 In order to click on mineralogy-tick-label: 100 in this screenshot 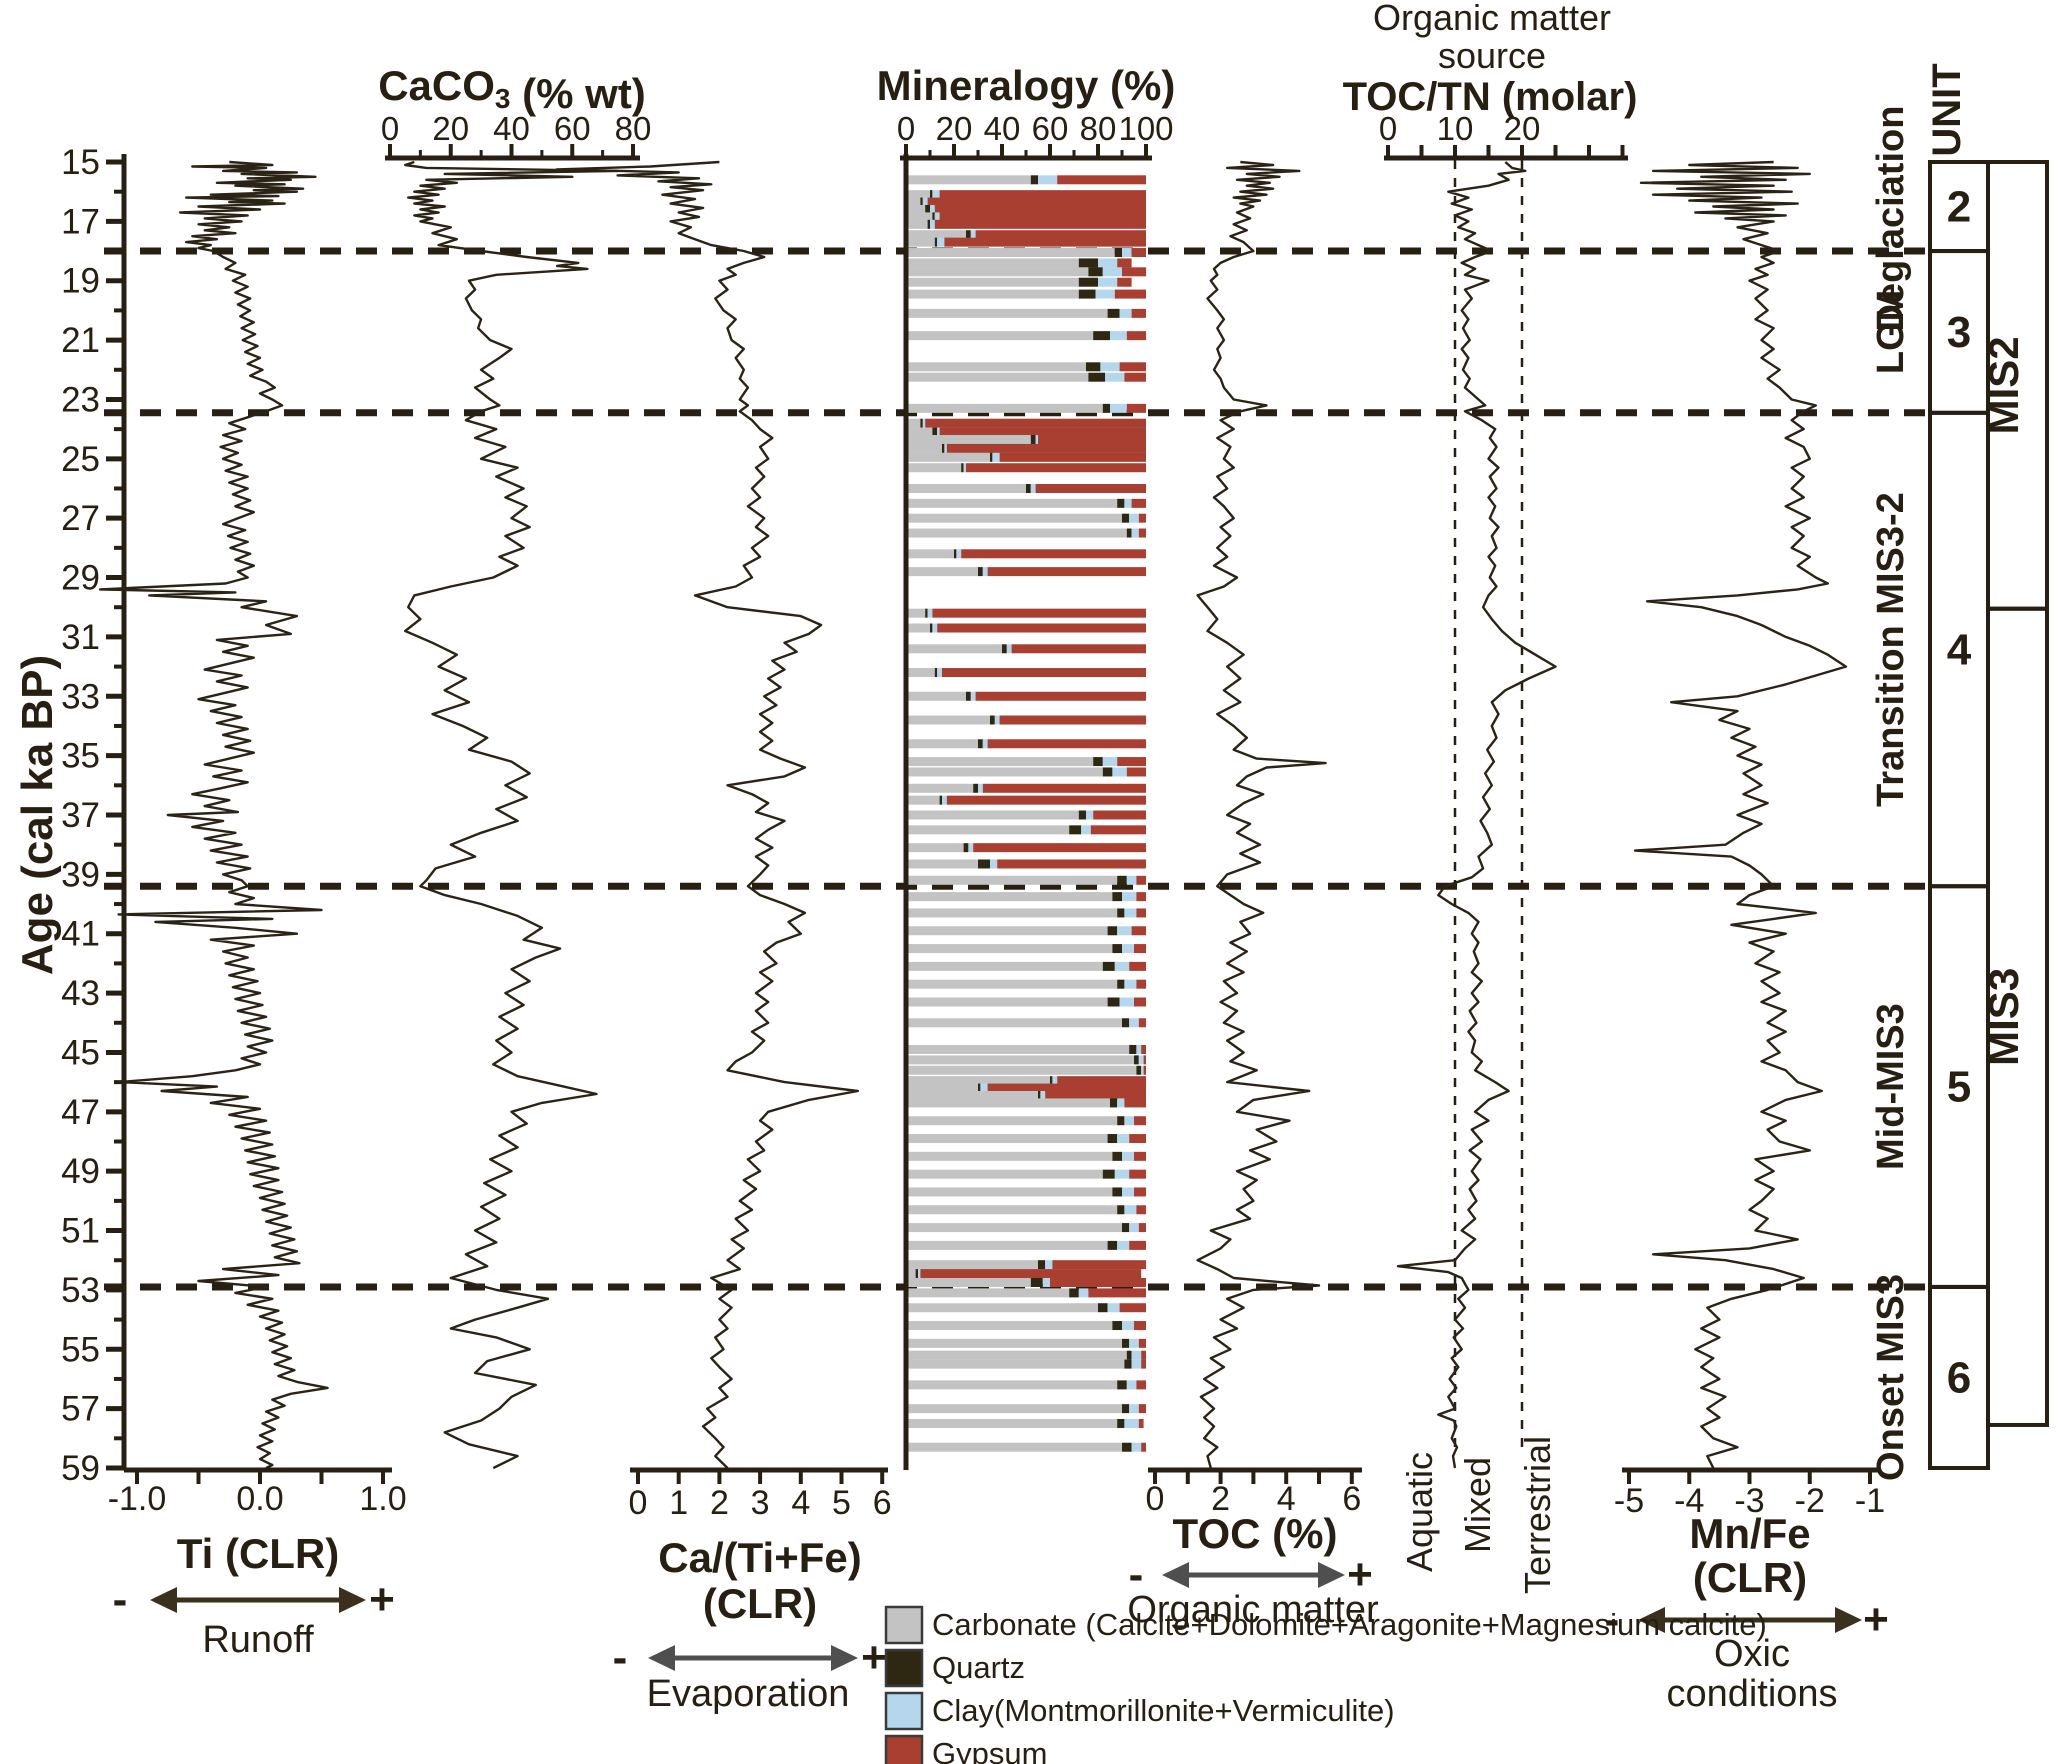, I will do `click(1145, 128)`.